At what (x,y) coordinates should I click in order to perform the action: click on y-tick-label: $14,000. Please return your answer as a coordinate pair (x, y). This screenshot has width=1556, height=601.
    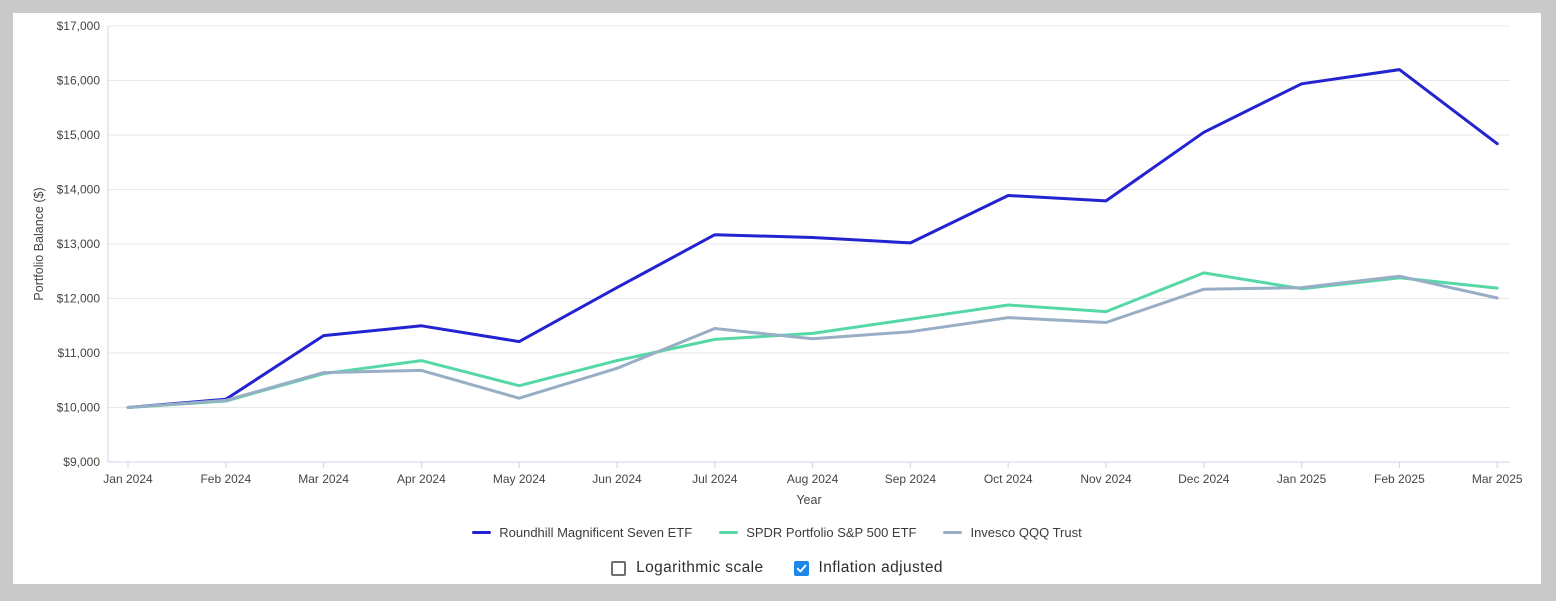
    Looking at the image, I should click on (79, 190).